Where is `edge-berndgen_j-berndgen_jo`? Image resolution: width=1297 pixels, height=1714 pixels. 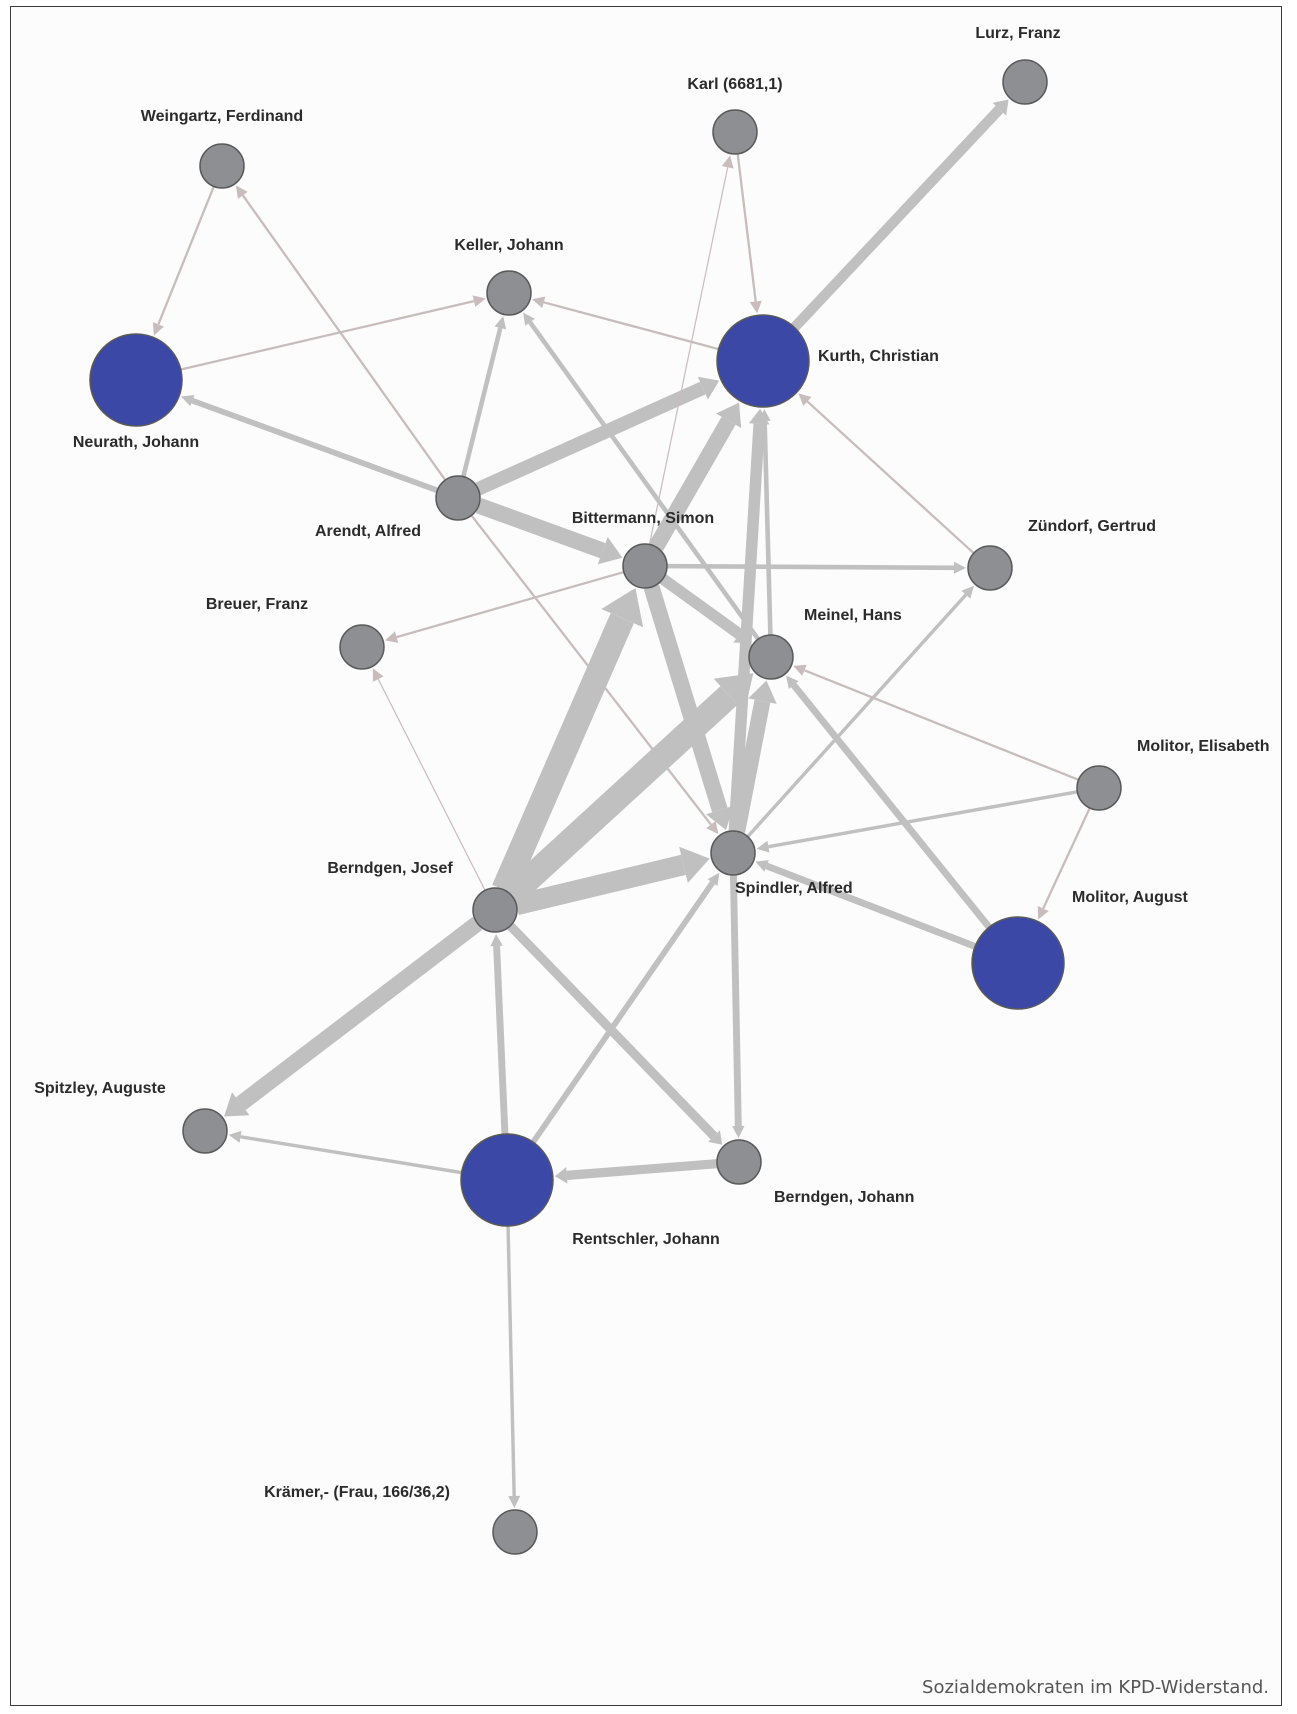
edge-berndgen_j-berndgen_jo is located at coordinates (614, 1033).